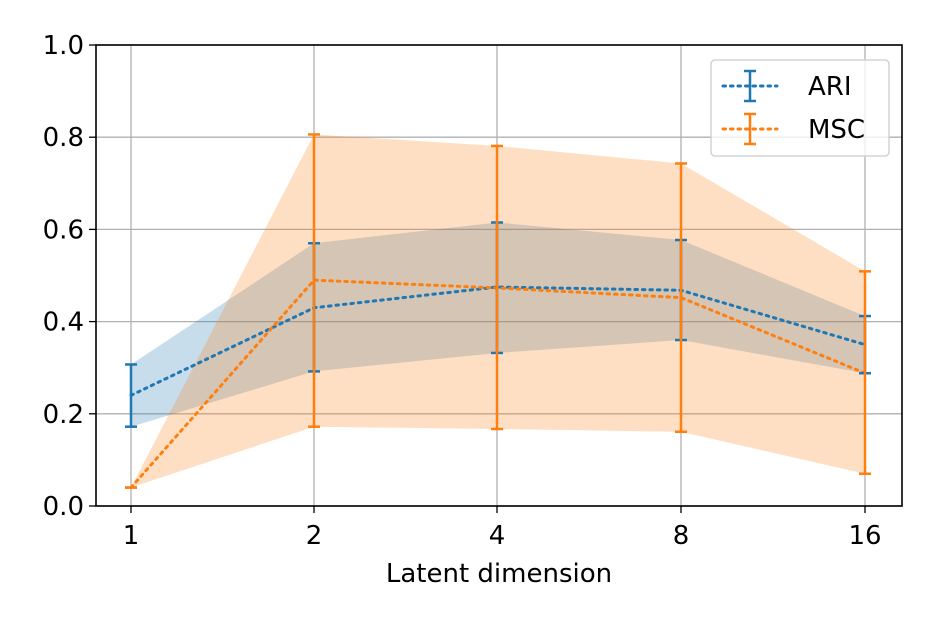  Describe the element at coordinates (63, 46) in the screenshot. I see `y-tick-label: 1.0` at that location.